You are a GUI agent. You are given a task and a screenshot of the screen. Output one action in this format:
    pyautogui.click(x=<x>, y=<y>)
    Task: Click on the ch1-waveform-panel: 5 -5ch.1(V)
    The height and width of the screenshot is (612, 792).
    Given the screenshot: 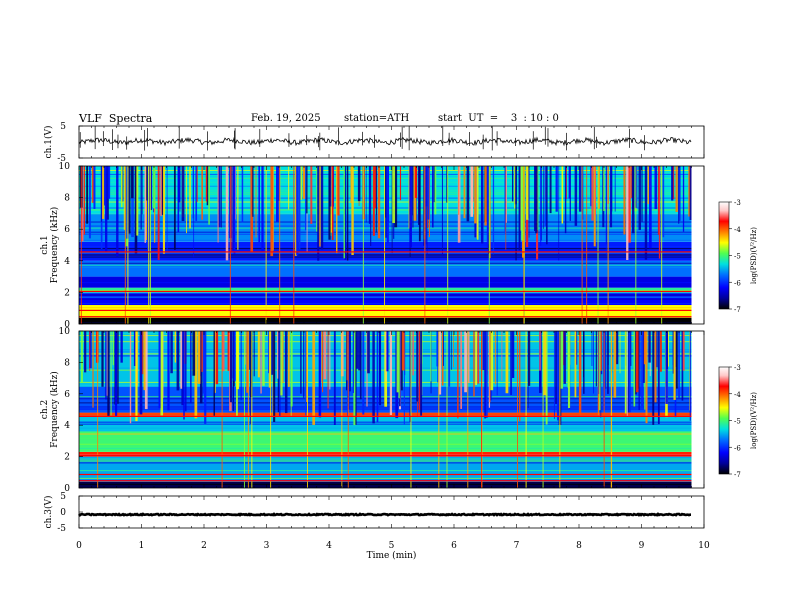 What is the action you would take?
    pyautogui.click(x=374, y=143)
    